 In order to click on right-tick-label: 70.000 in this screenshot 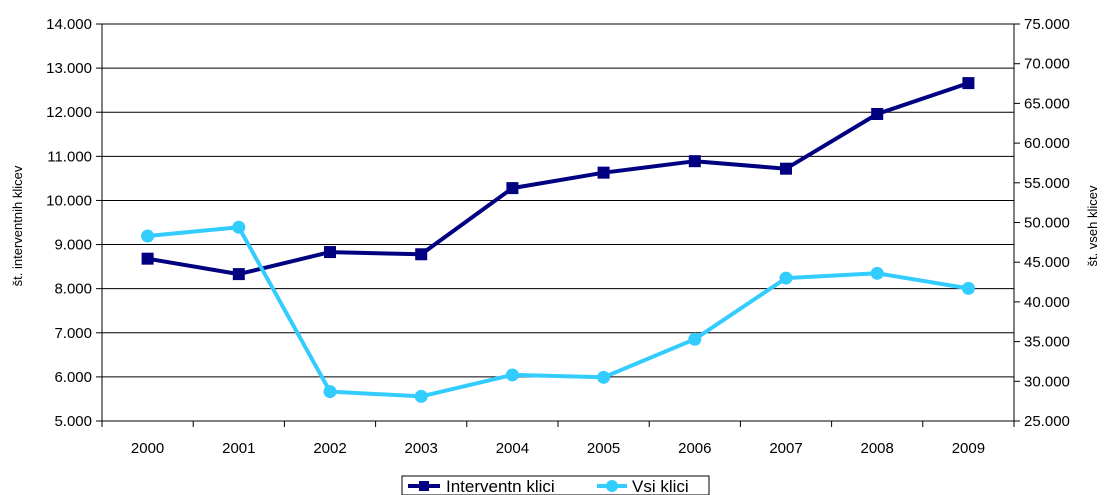, I will do `click(1047, 64)`.